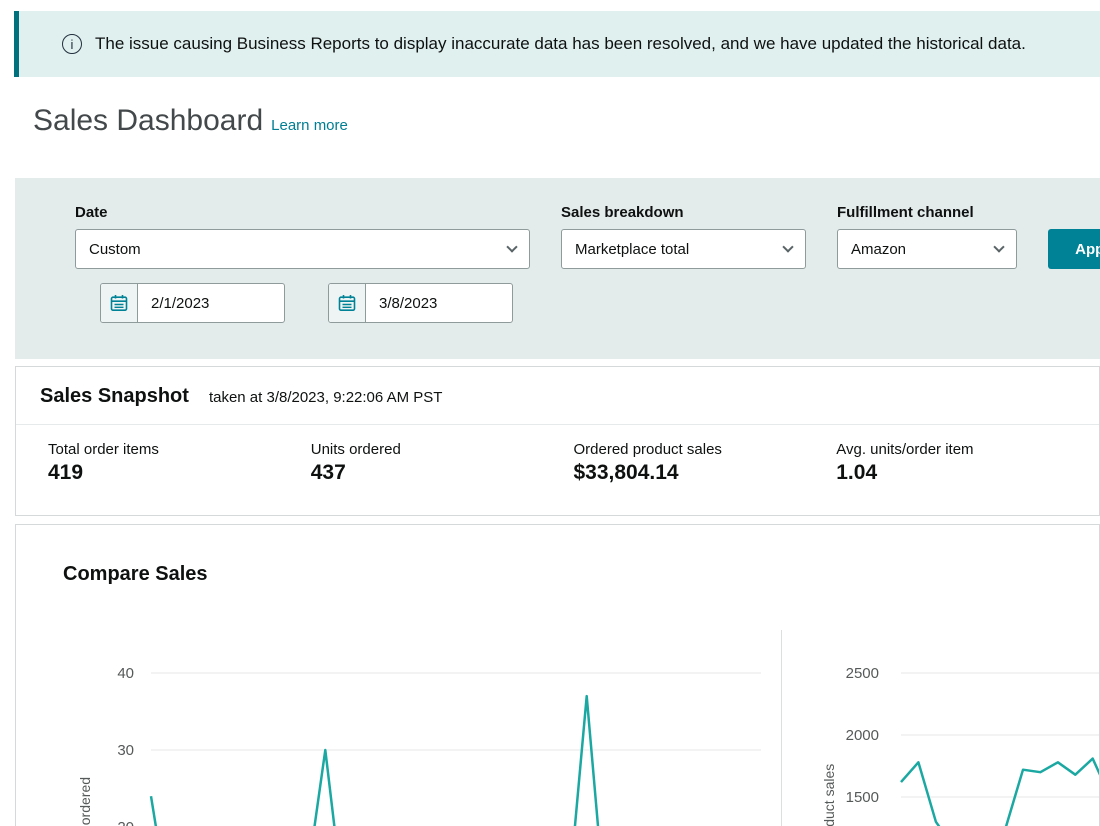 Image resolution: width=1100 pixels, height=826 pixels. I want to click on svg-text: 20, so click(125, 822).